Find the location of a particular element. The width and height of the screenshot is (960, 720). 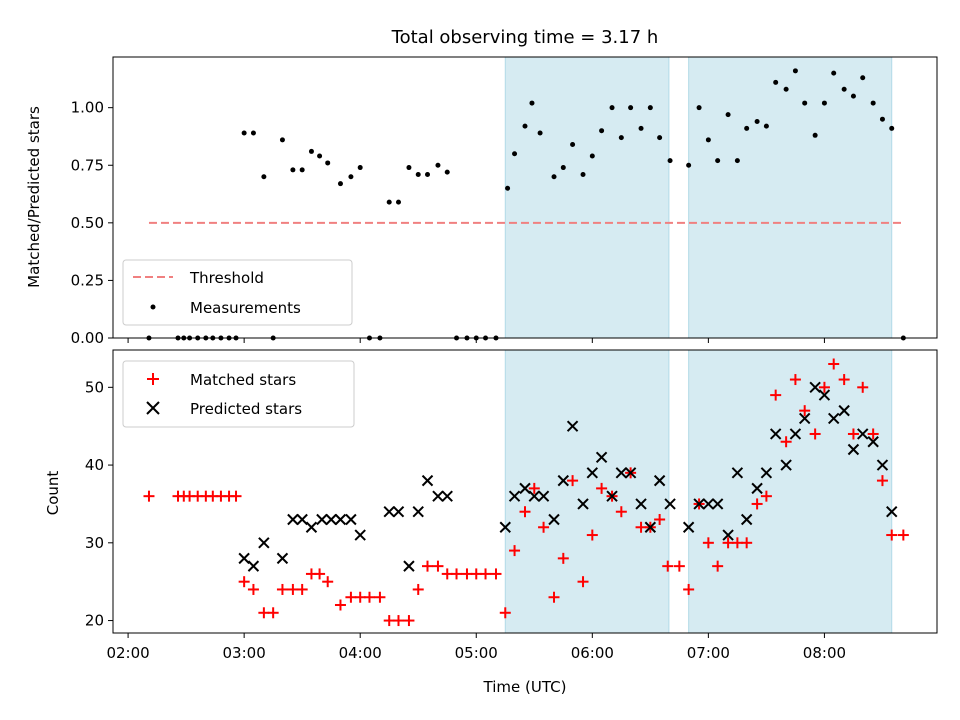

top-y-tick-label: 0.75 is located at coordinates (87, 165).